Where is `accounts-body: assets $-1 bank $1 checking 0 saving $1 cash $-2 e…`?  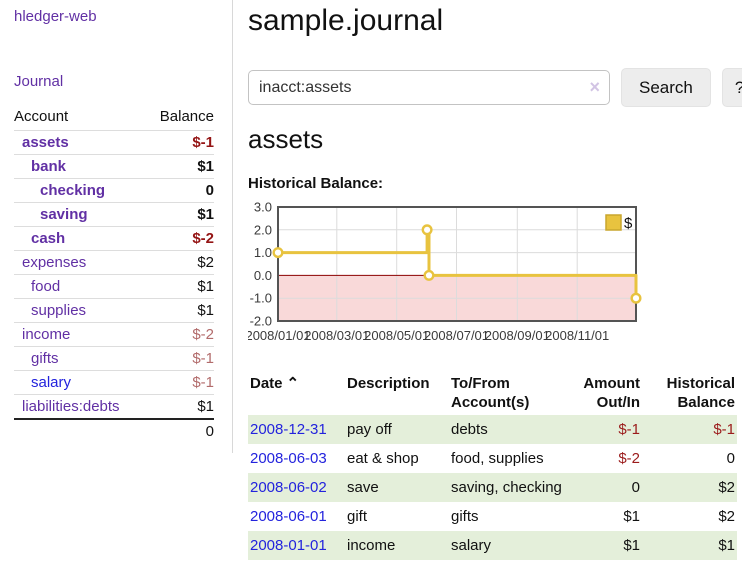 accounts-body: assets $-1 bank $1 checking 0 saving $1 cash $-2 e… is located at coordinates (114, 274).